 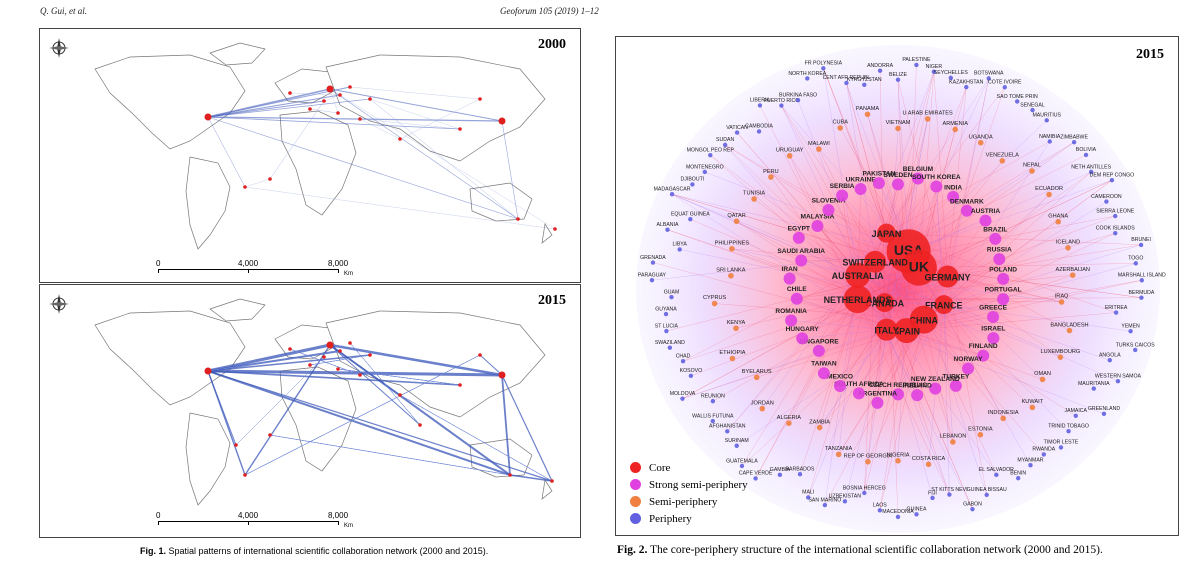 I want to click on label-oman: OMAN, so click(x=1042, y=374).